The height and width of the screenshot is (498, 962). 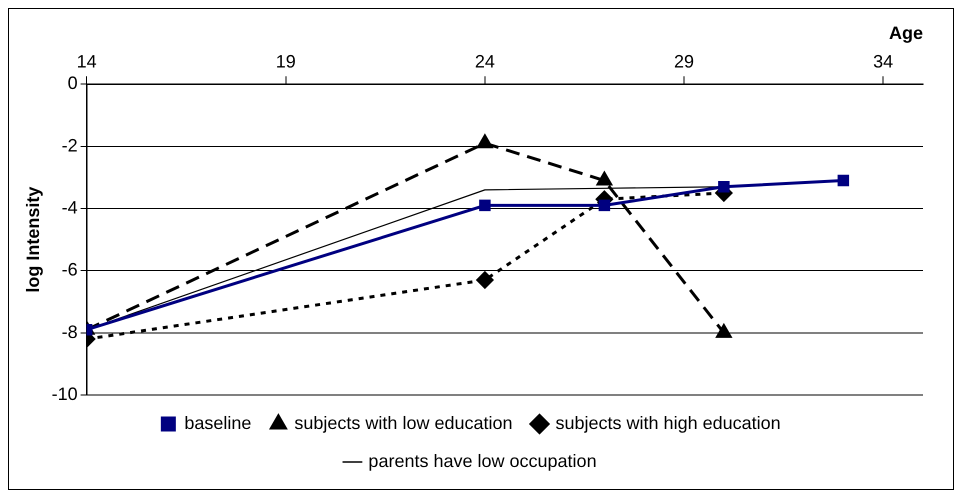 I want to click on y-tick-label: -10, so click(x=65, y=394).